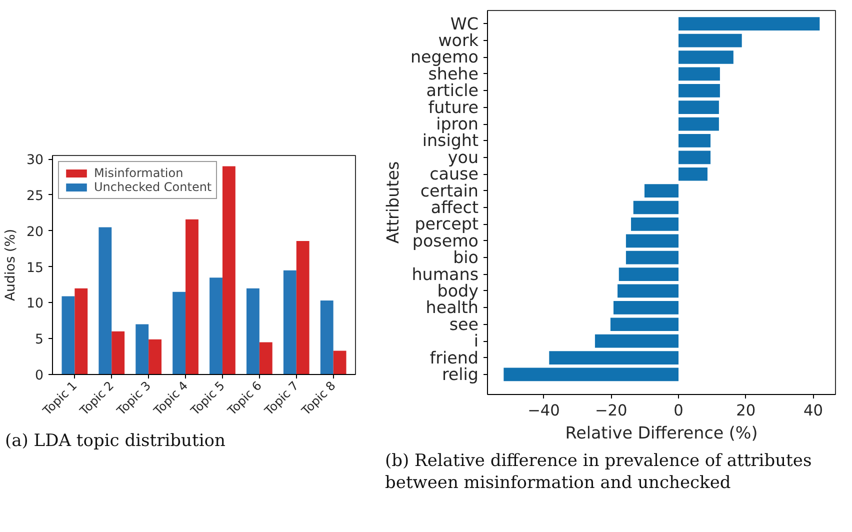 This screenshot has height=532, width=852. I want to click on x-tick-label: 0, so click(679, 411).